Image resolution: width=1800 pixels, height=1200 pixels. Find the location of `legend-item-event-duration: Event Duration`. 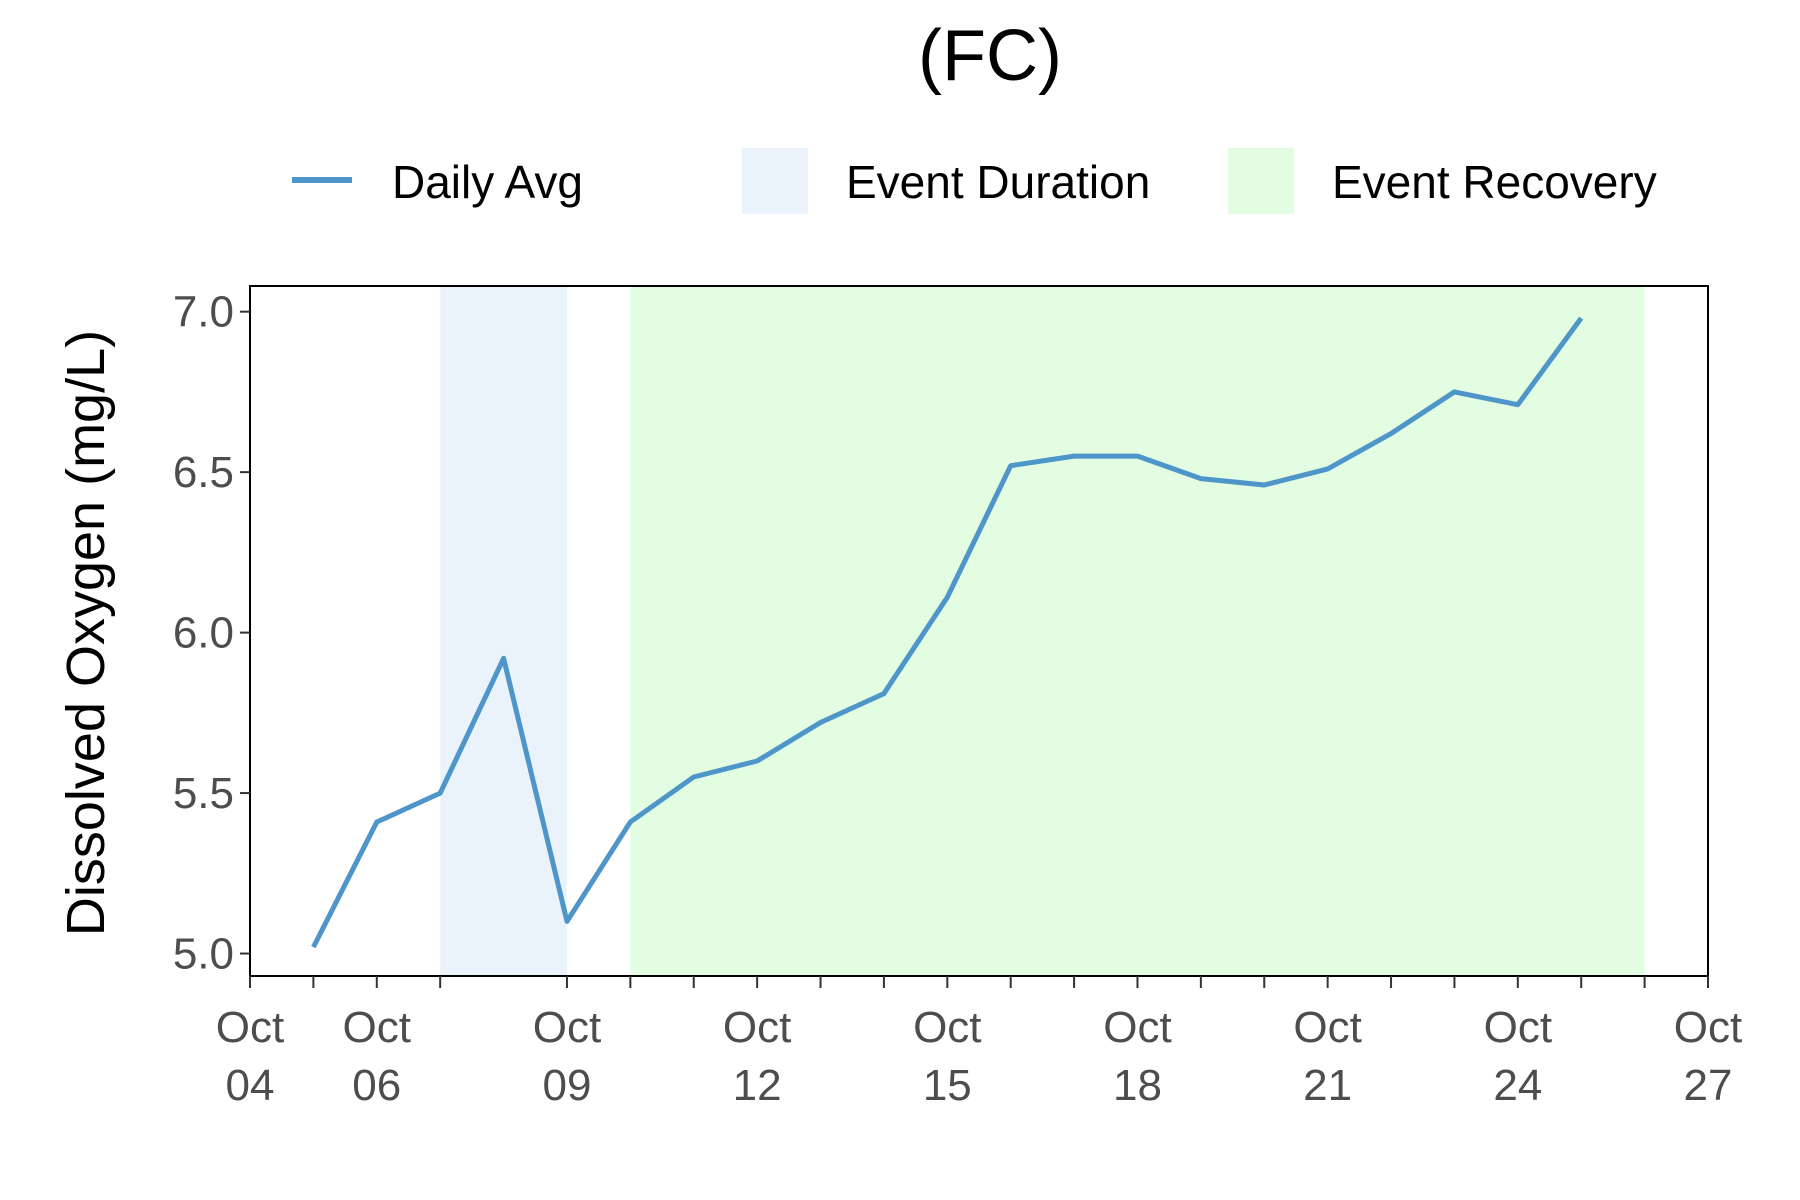

legend-item-event-duration: Event Duration is located at coordinates (946, 181).